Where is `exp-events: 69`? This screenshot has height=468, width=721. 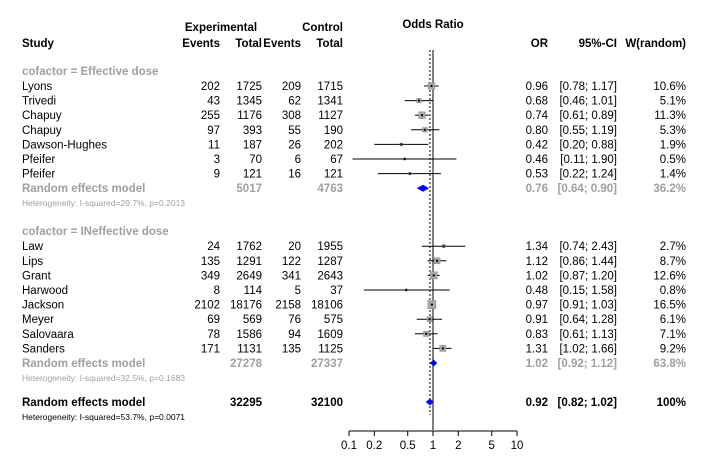 exp-events: 69 is located at coordinates (213, 320).